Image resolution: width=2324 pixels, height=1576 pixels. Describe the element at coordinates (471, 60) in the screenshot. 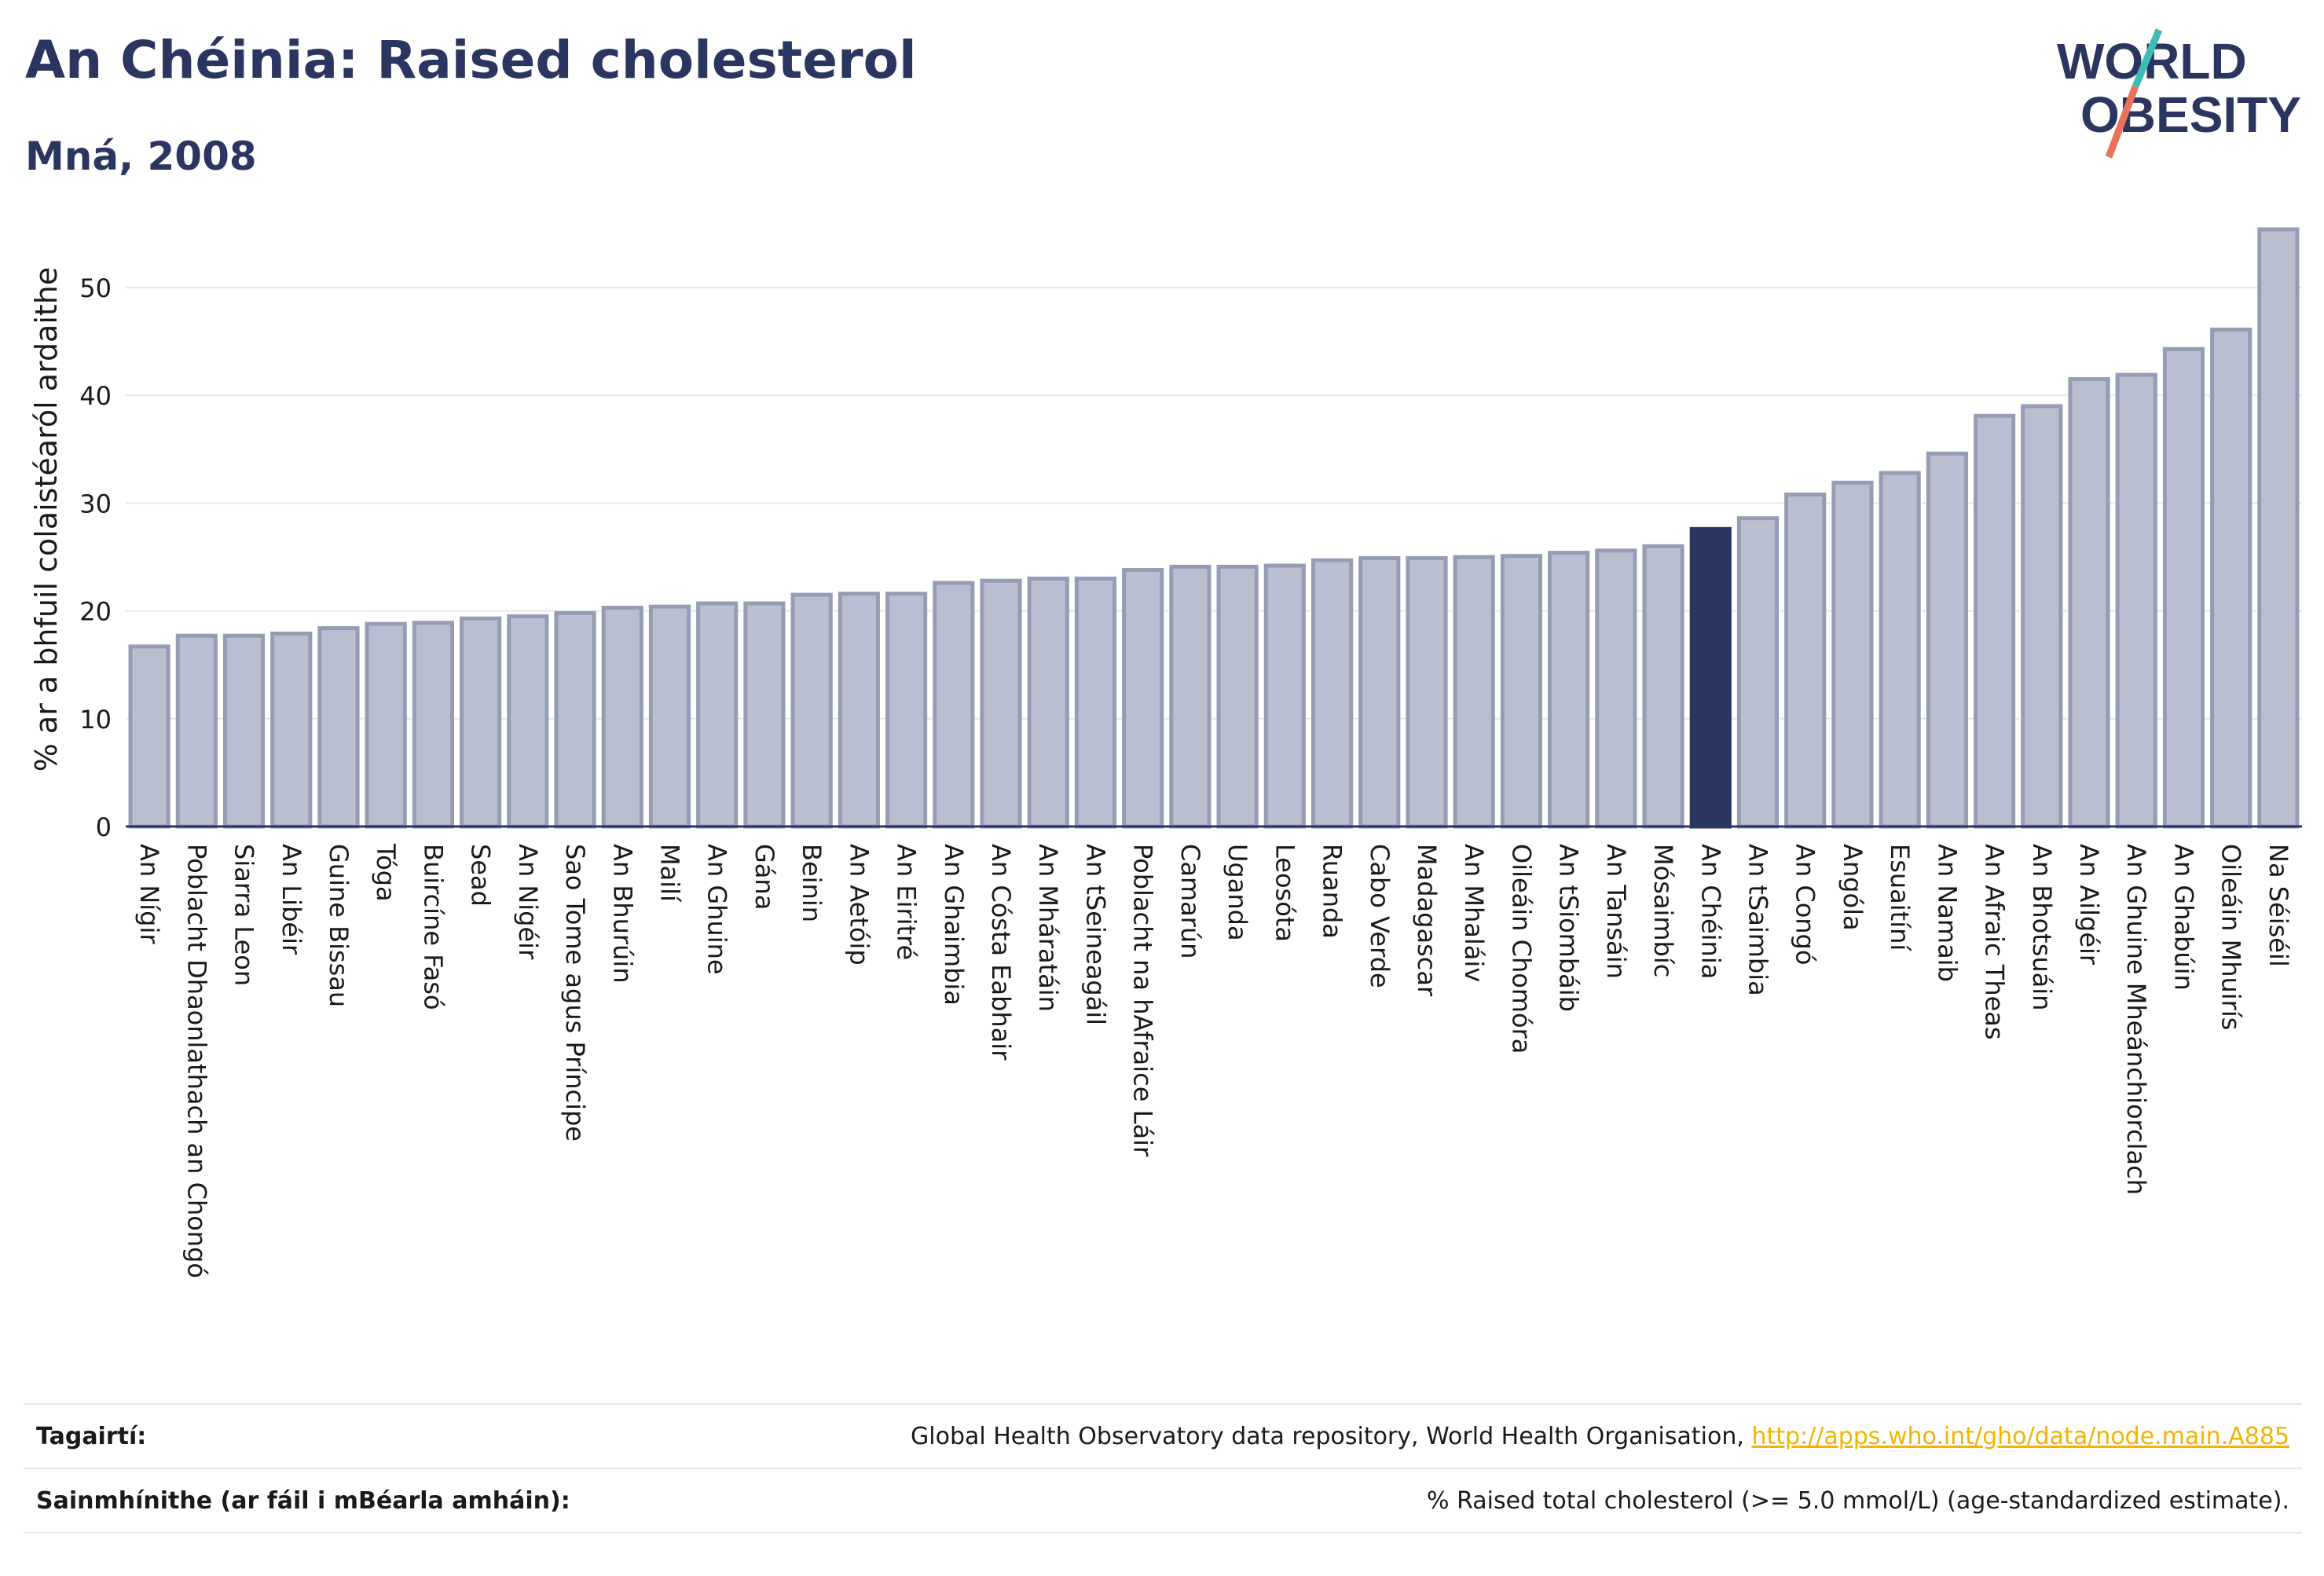

I see `chart-title: An Chéinia: Raised cholesterol` at that location.